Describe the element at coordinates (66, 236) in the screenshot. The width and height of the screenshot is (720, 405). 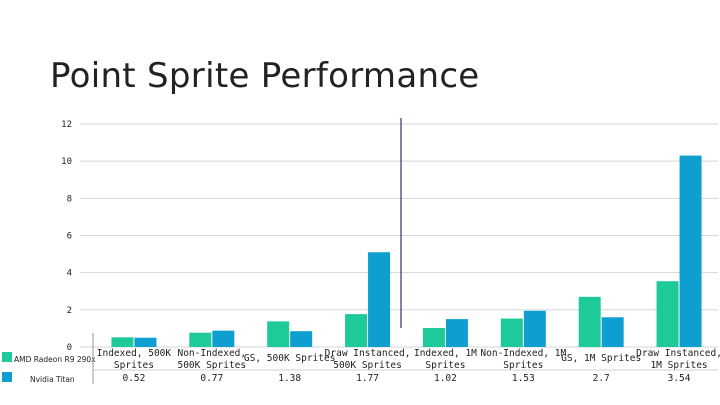
I see `y-tick-labels: 0 2 4 6 8 10 12` at that location.